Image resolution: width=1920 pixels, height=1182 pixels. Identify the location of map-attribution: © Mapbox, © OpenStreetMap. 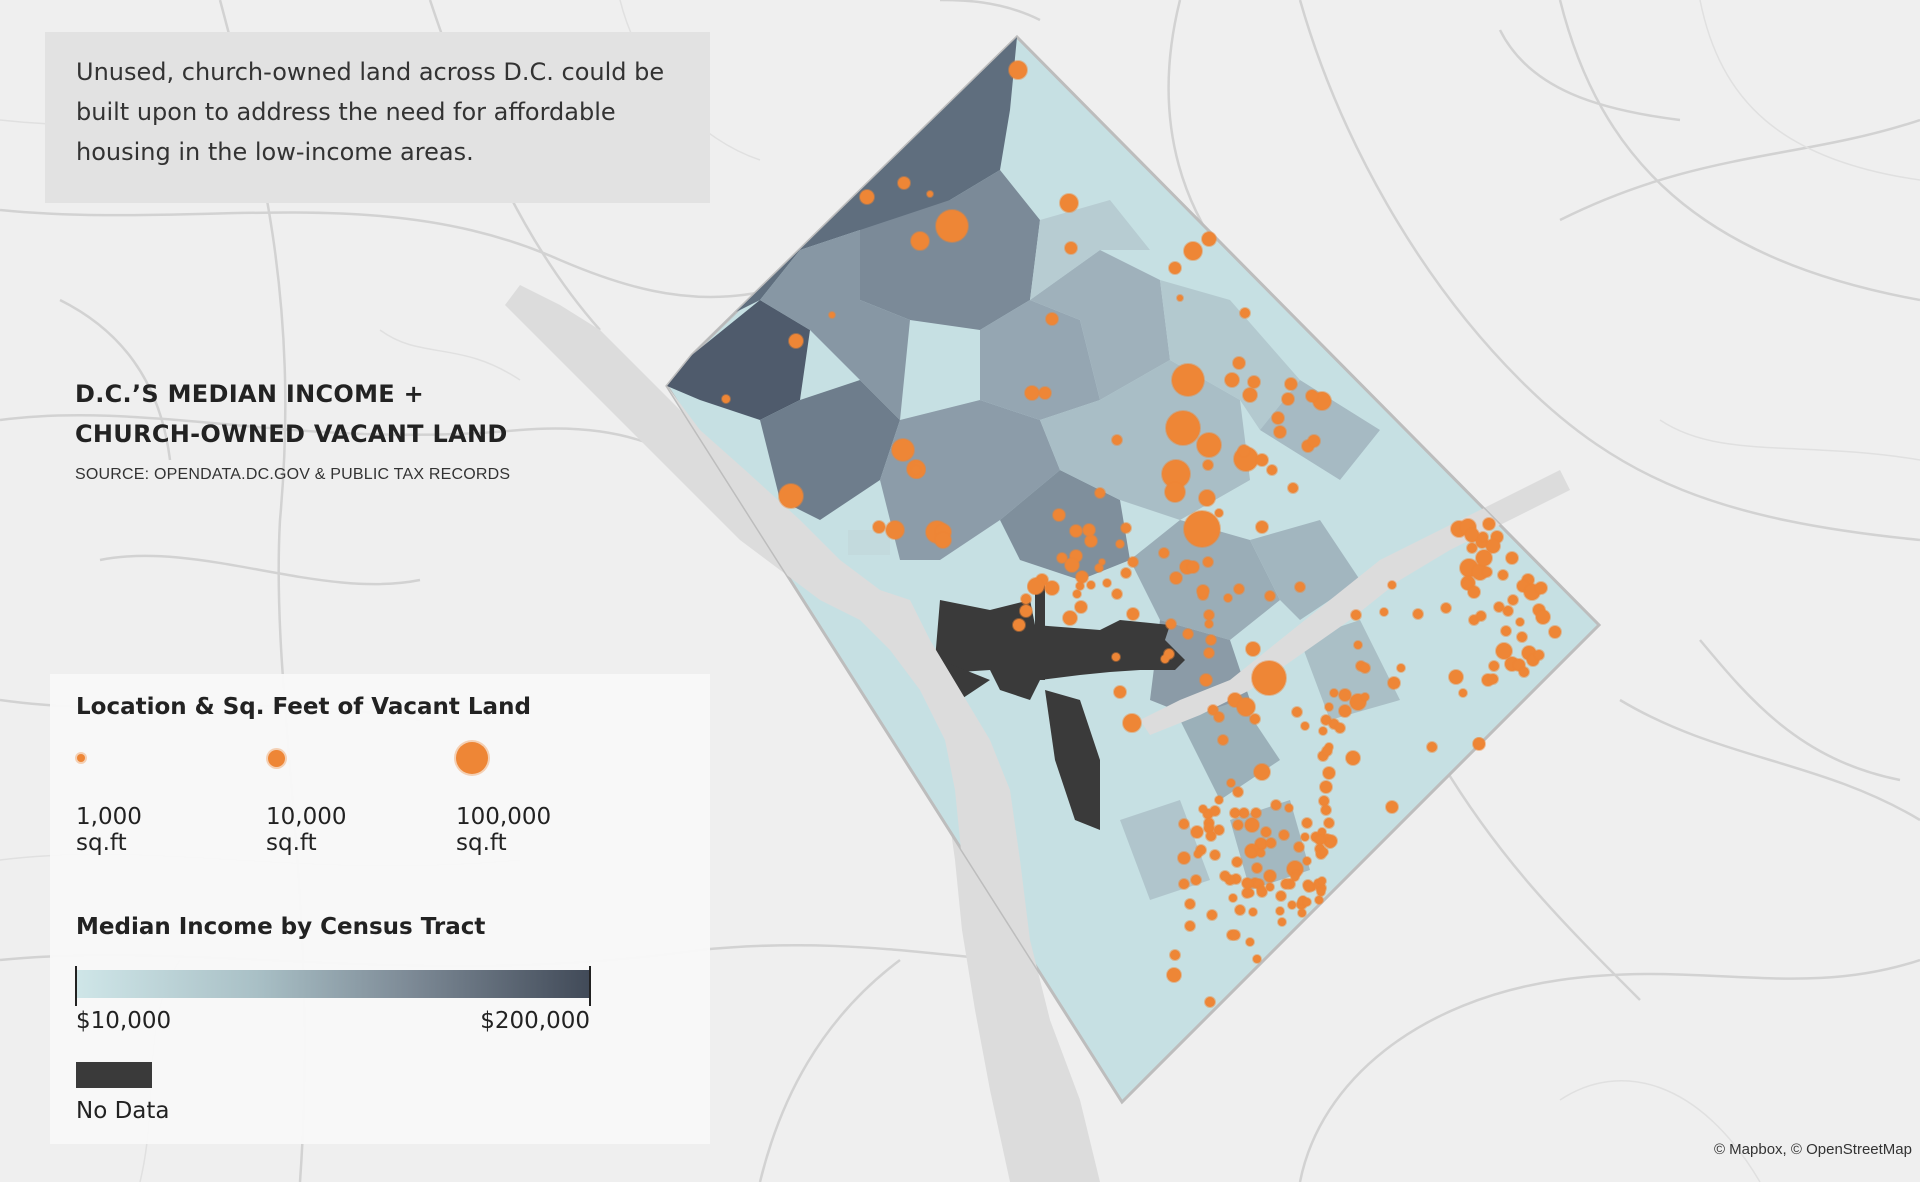
(1812, 1149).